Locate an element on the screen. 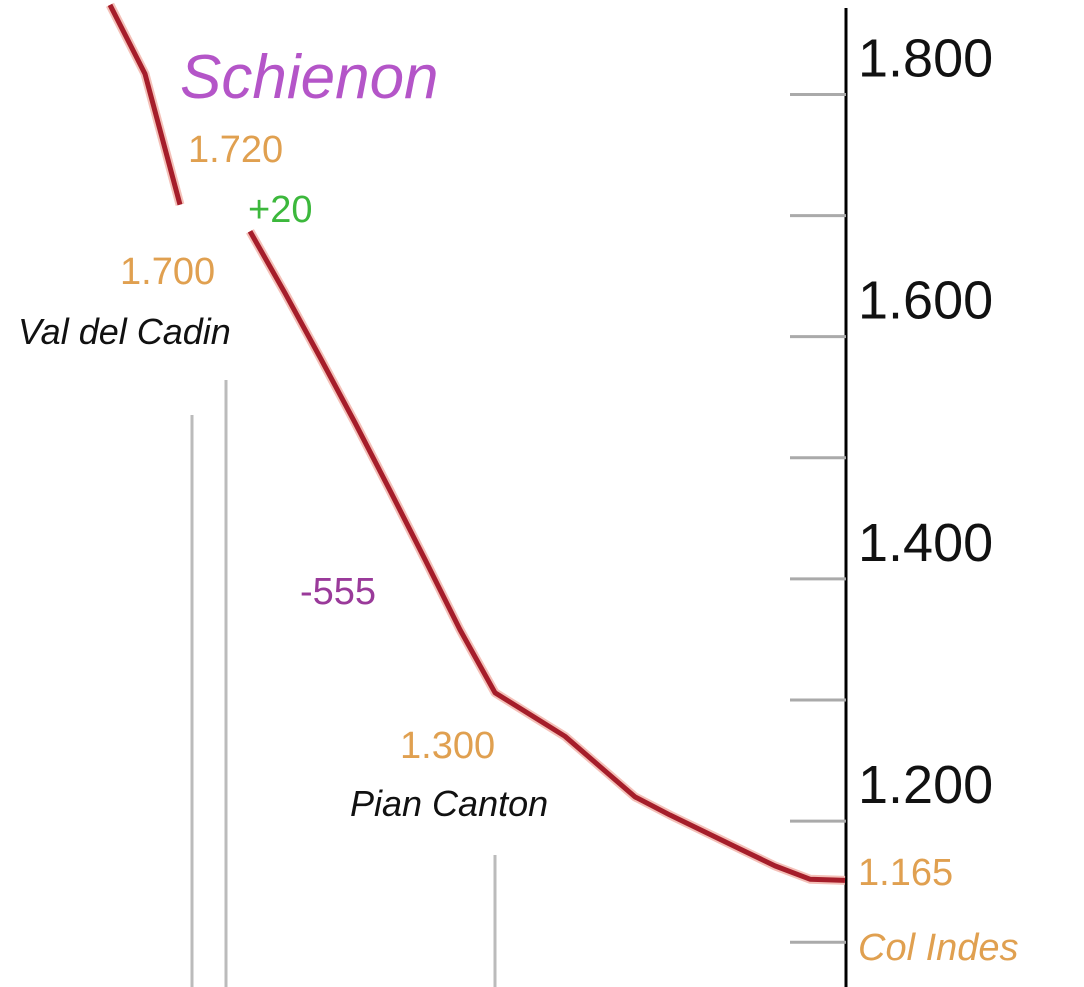 The image size is (1084, 987). y-tick-label: 1.200 is located at coordinates (925, 785).